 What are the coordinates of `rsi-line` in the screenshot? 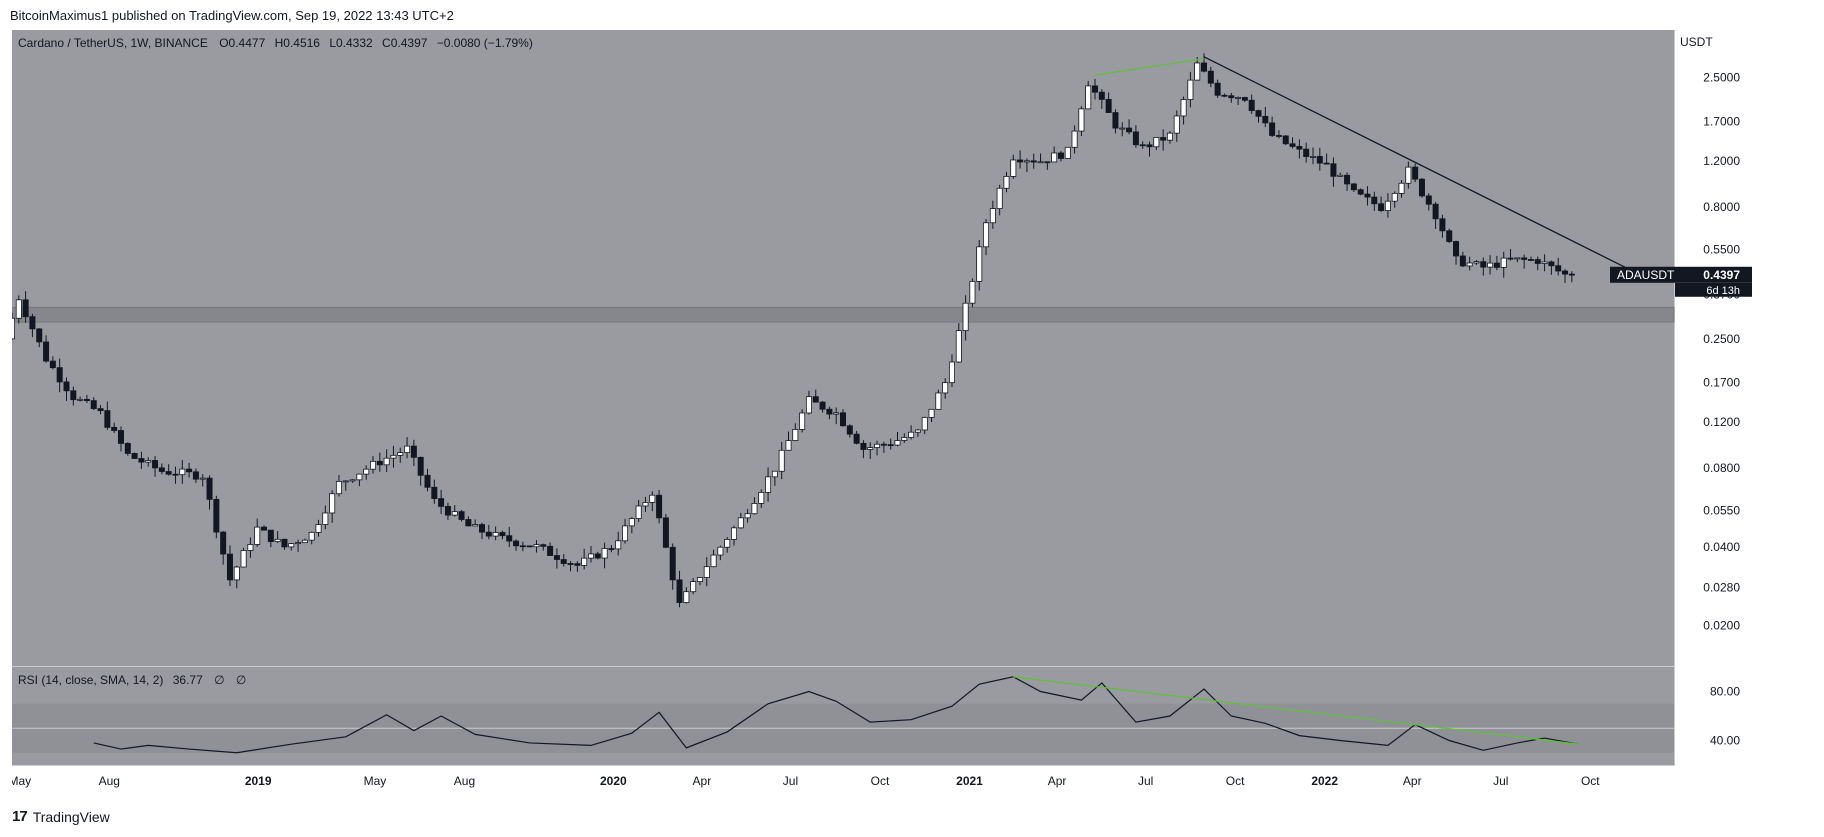 It's located at (836, 715).